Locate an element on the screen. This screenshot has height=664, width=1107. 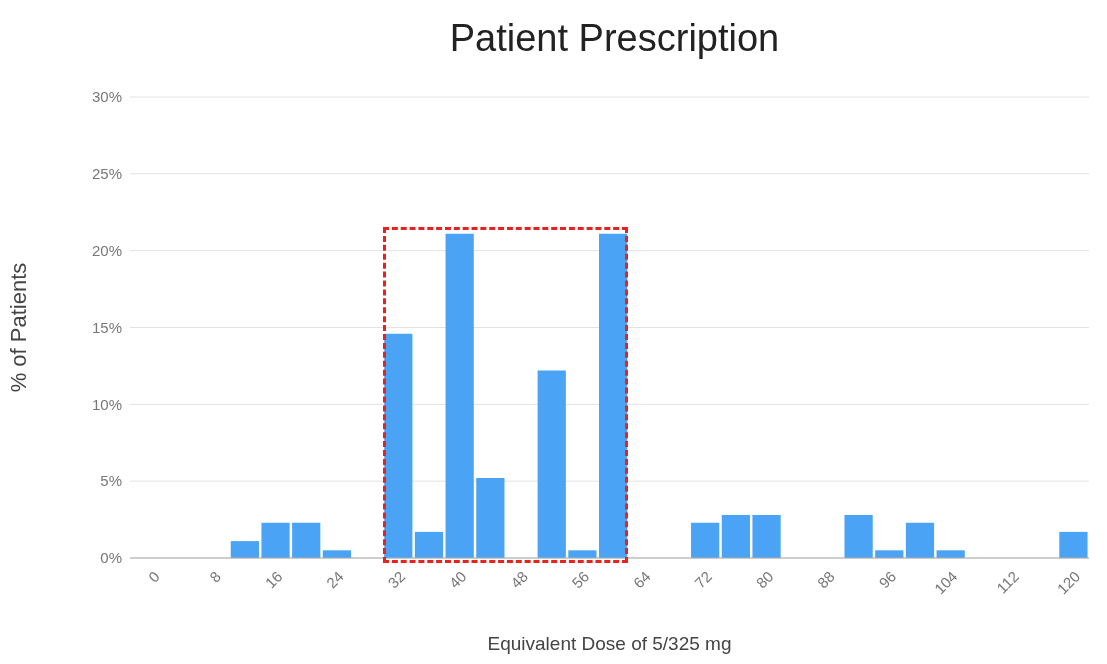
x-tick-label: 96 is located at coordinates (887, 579).